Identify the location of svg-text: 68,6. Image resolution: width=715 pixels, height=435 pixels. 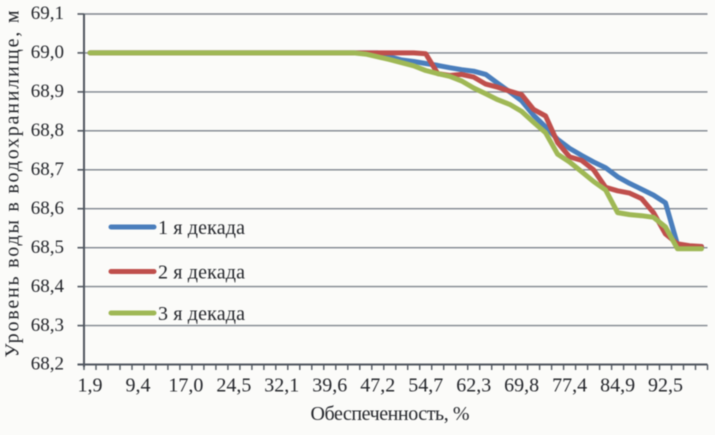
(47, 208).